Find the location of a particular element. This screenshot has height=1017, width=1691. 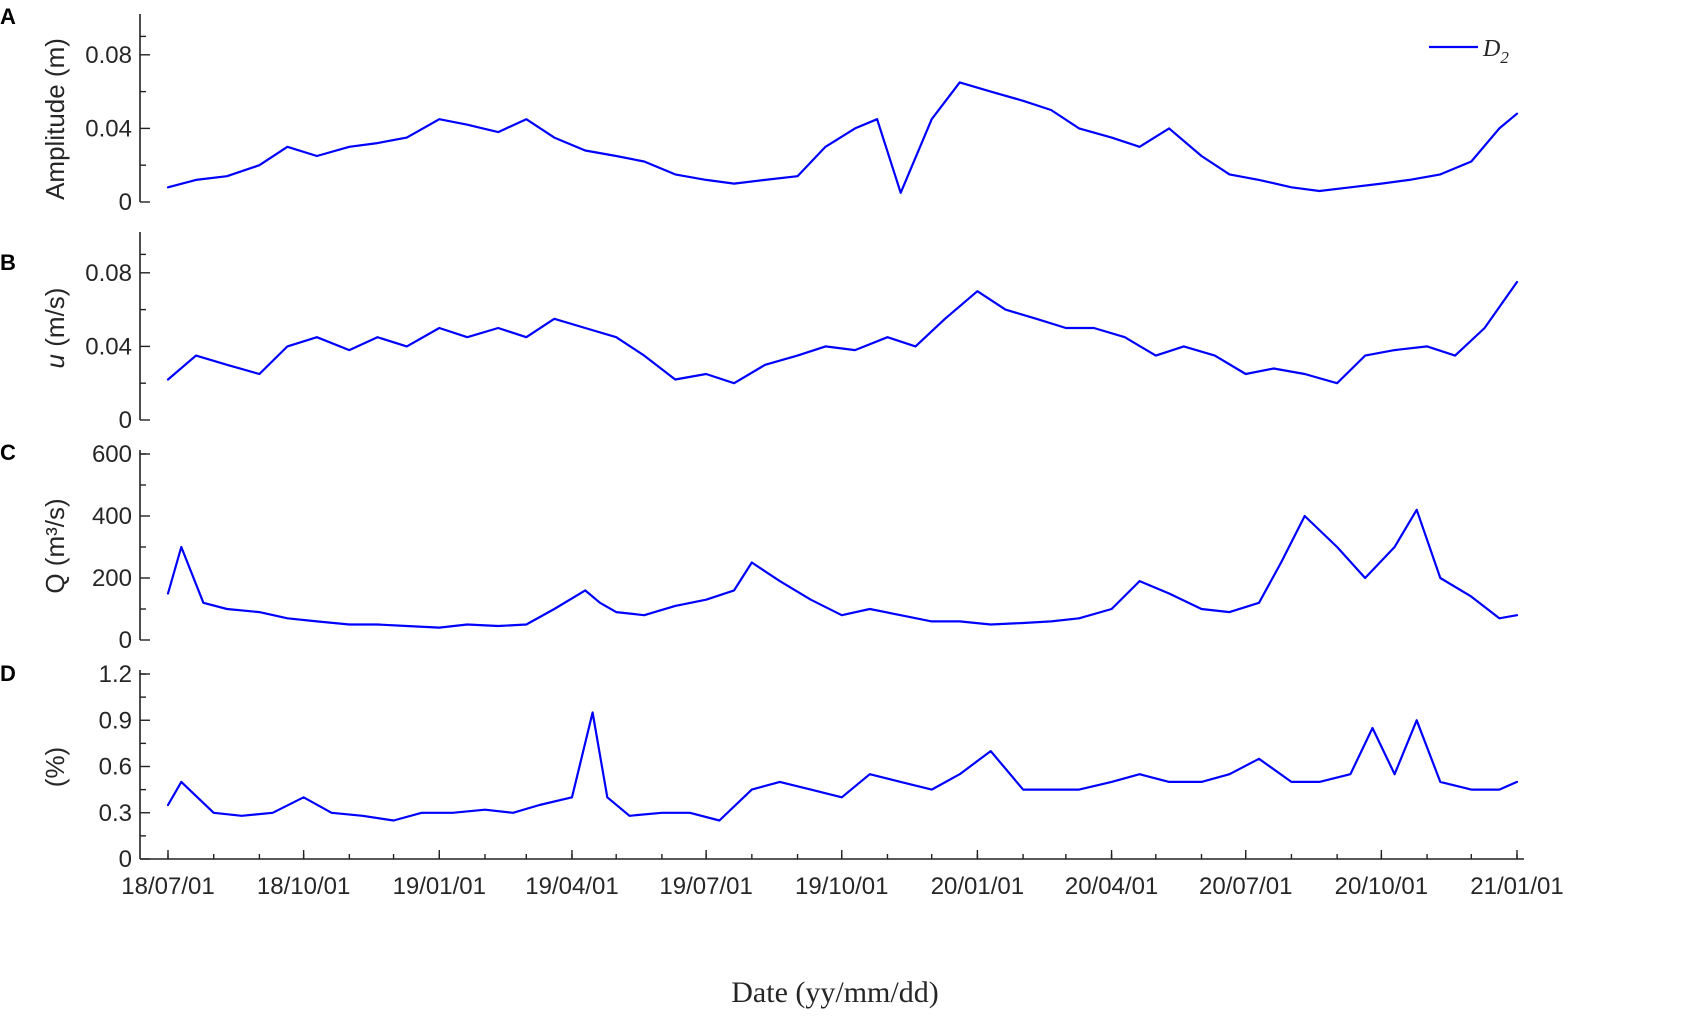

x-tick-label: 18/07/01 is located at coordinates (167, 886).